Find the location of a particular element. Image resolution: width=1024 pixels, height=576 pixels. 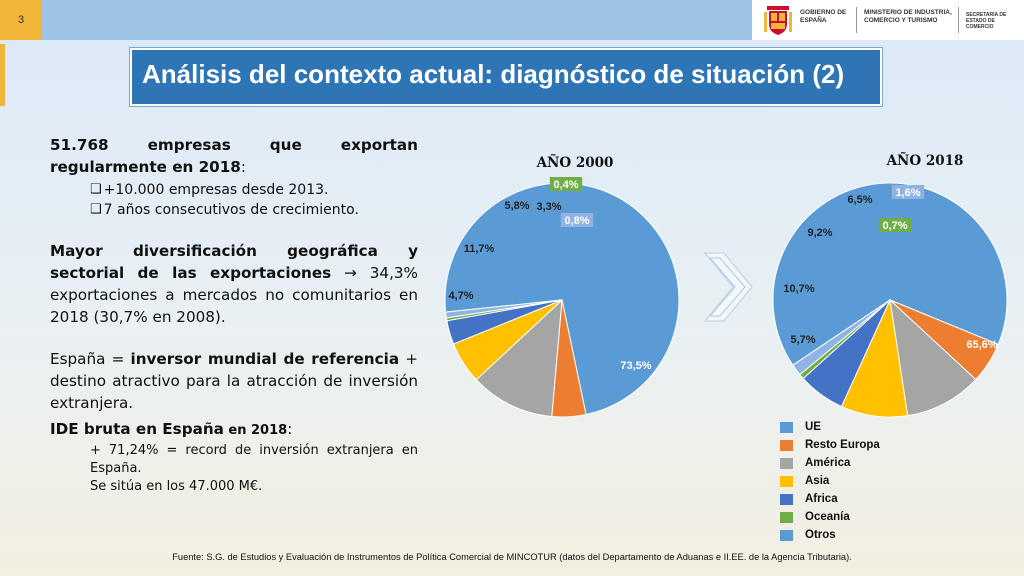

data-label: 10,7% is located at coordinates (798, 289).